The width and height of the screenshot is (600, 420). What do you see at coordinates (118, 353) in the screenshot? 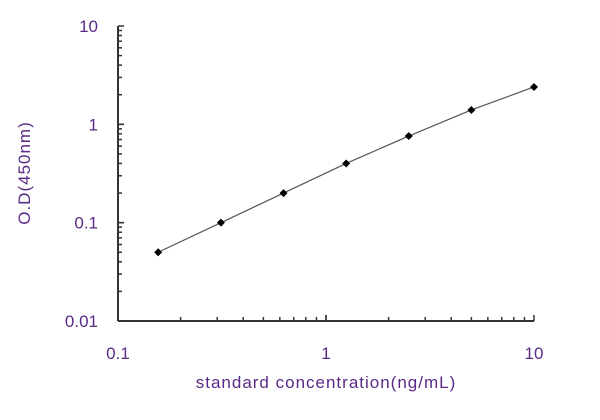
I see `x-tick-label: 0.1` at bounding box center [118, 353].